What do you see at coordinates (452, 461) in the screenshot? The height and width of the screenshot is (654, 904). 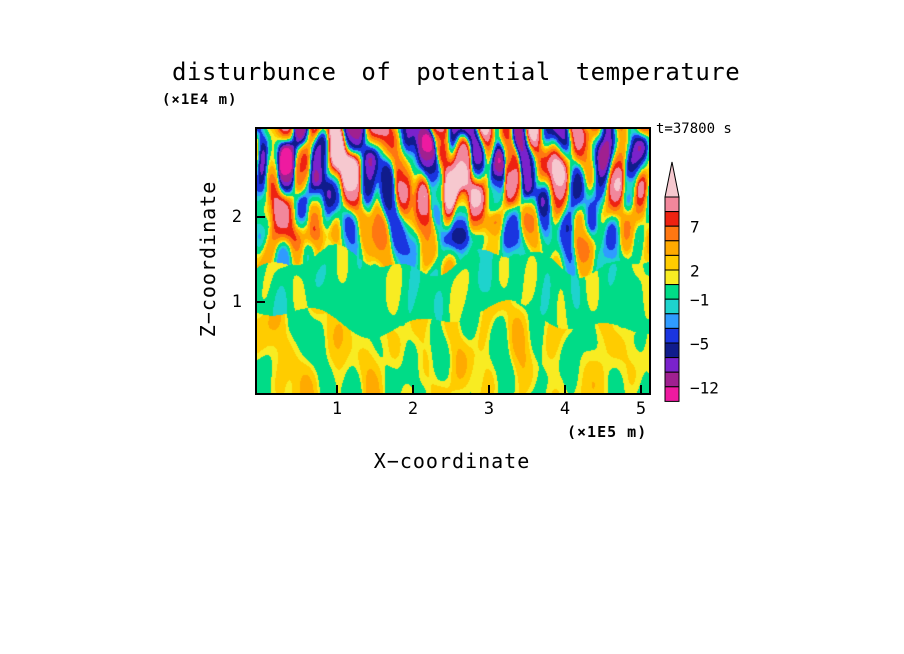 I see `x-axis-title: X−coordinate` at bounding box center [452, 461].